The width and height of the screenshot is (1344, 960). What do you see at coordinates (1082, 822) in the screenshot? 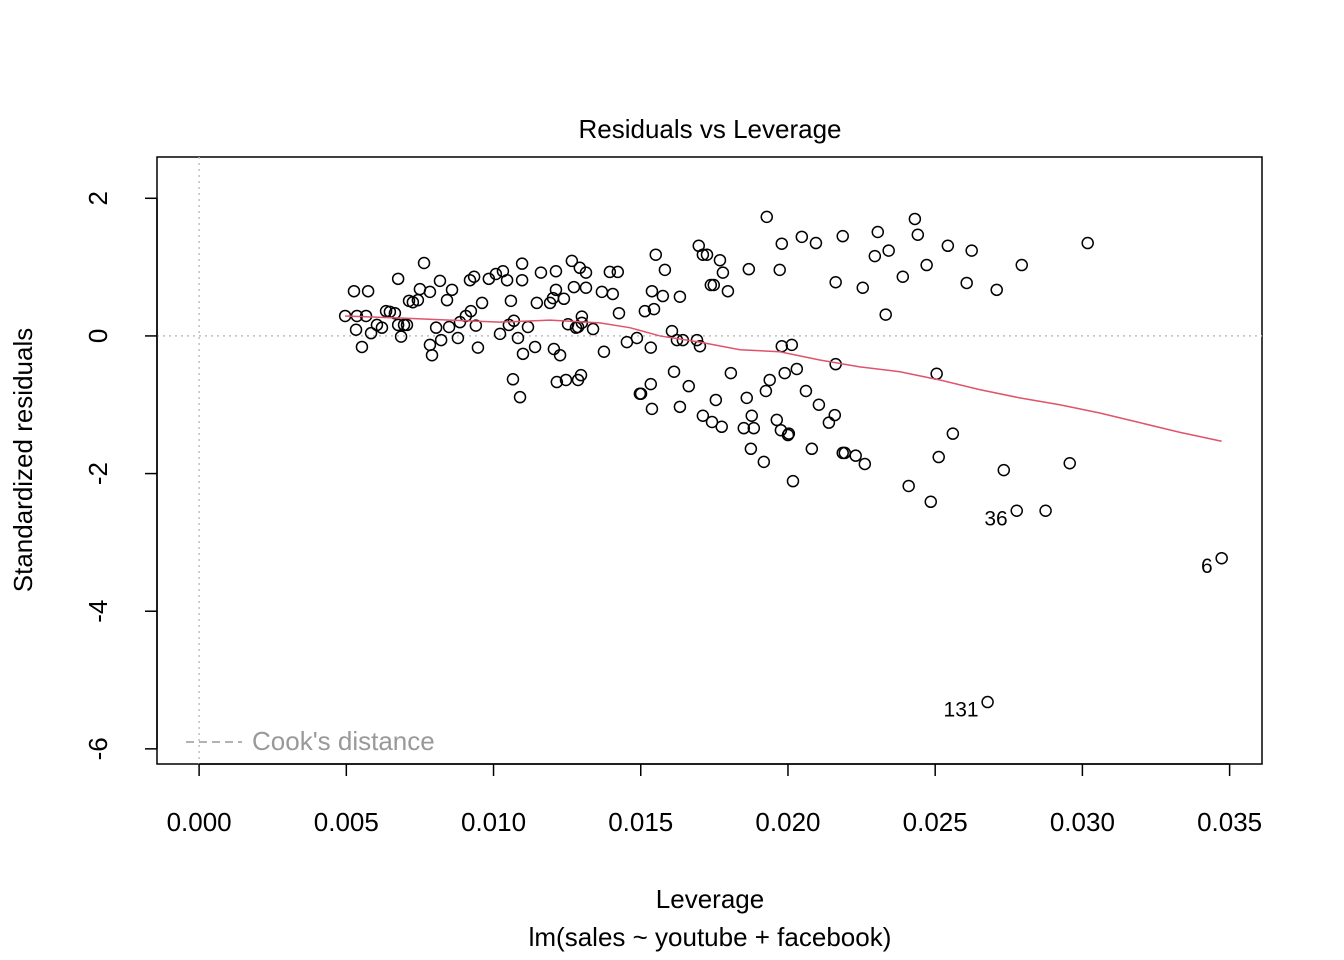
I see `x-tick-label: 0.030` at bounding box center [1082, 822].